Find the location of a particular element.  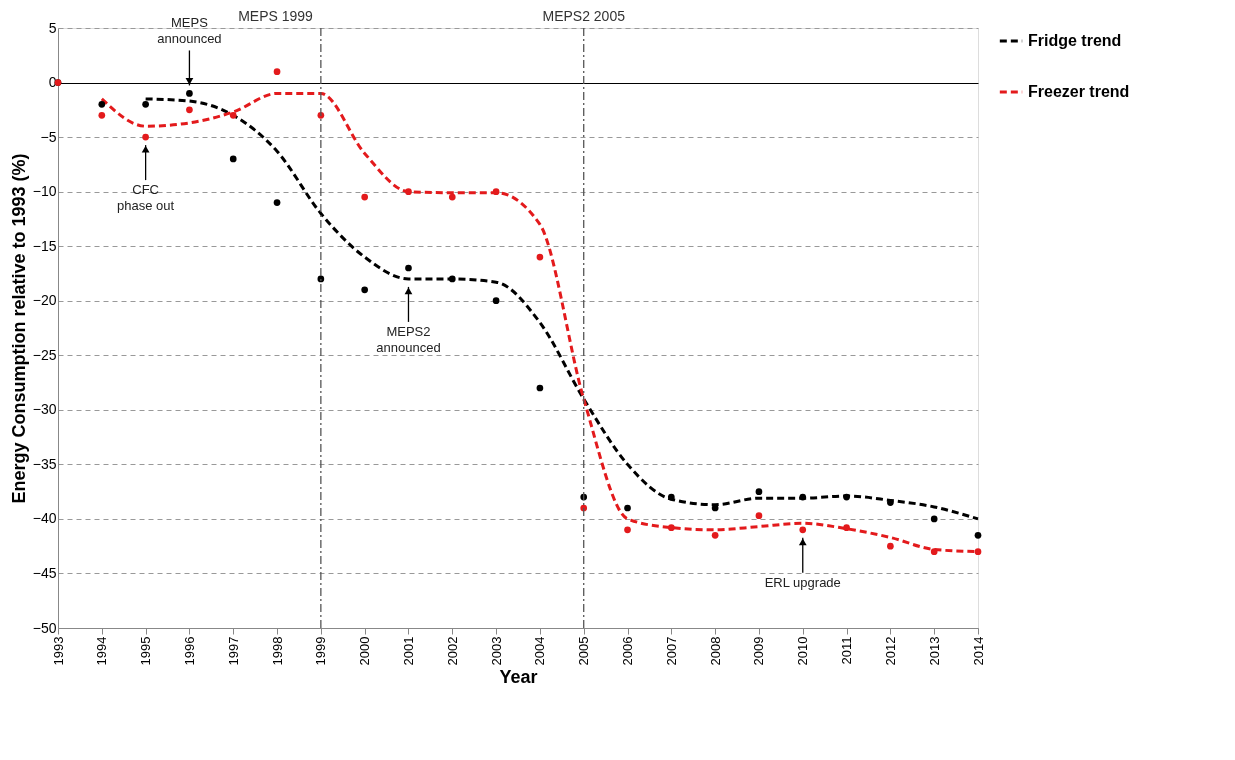

y-tick-label: −25 is located at coordinates (44, 354).